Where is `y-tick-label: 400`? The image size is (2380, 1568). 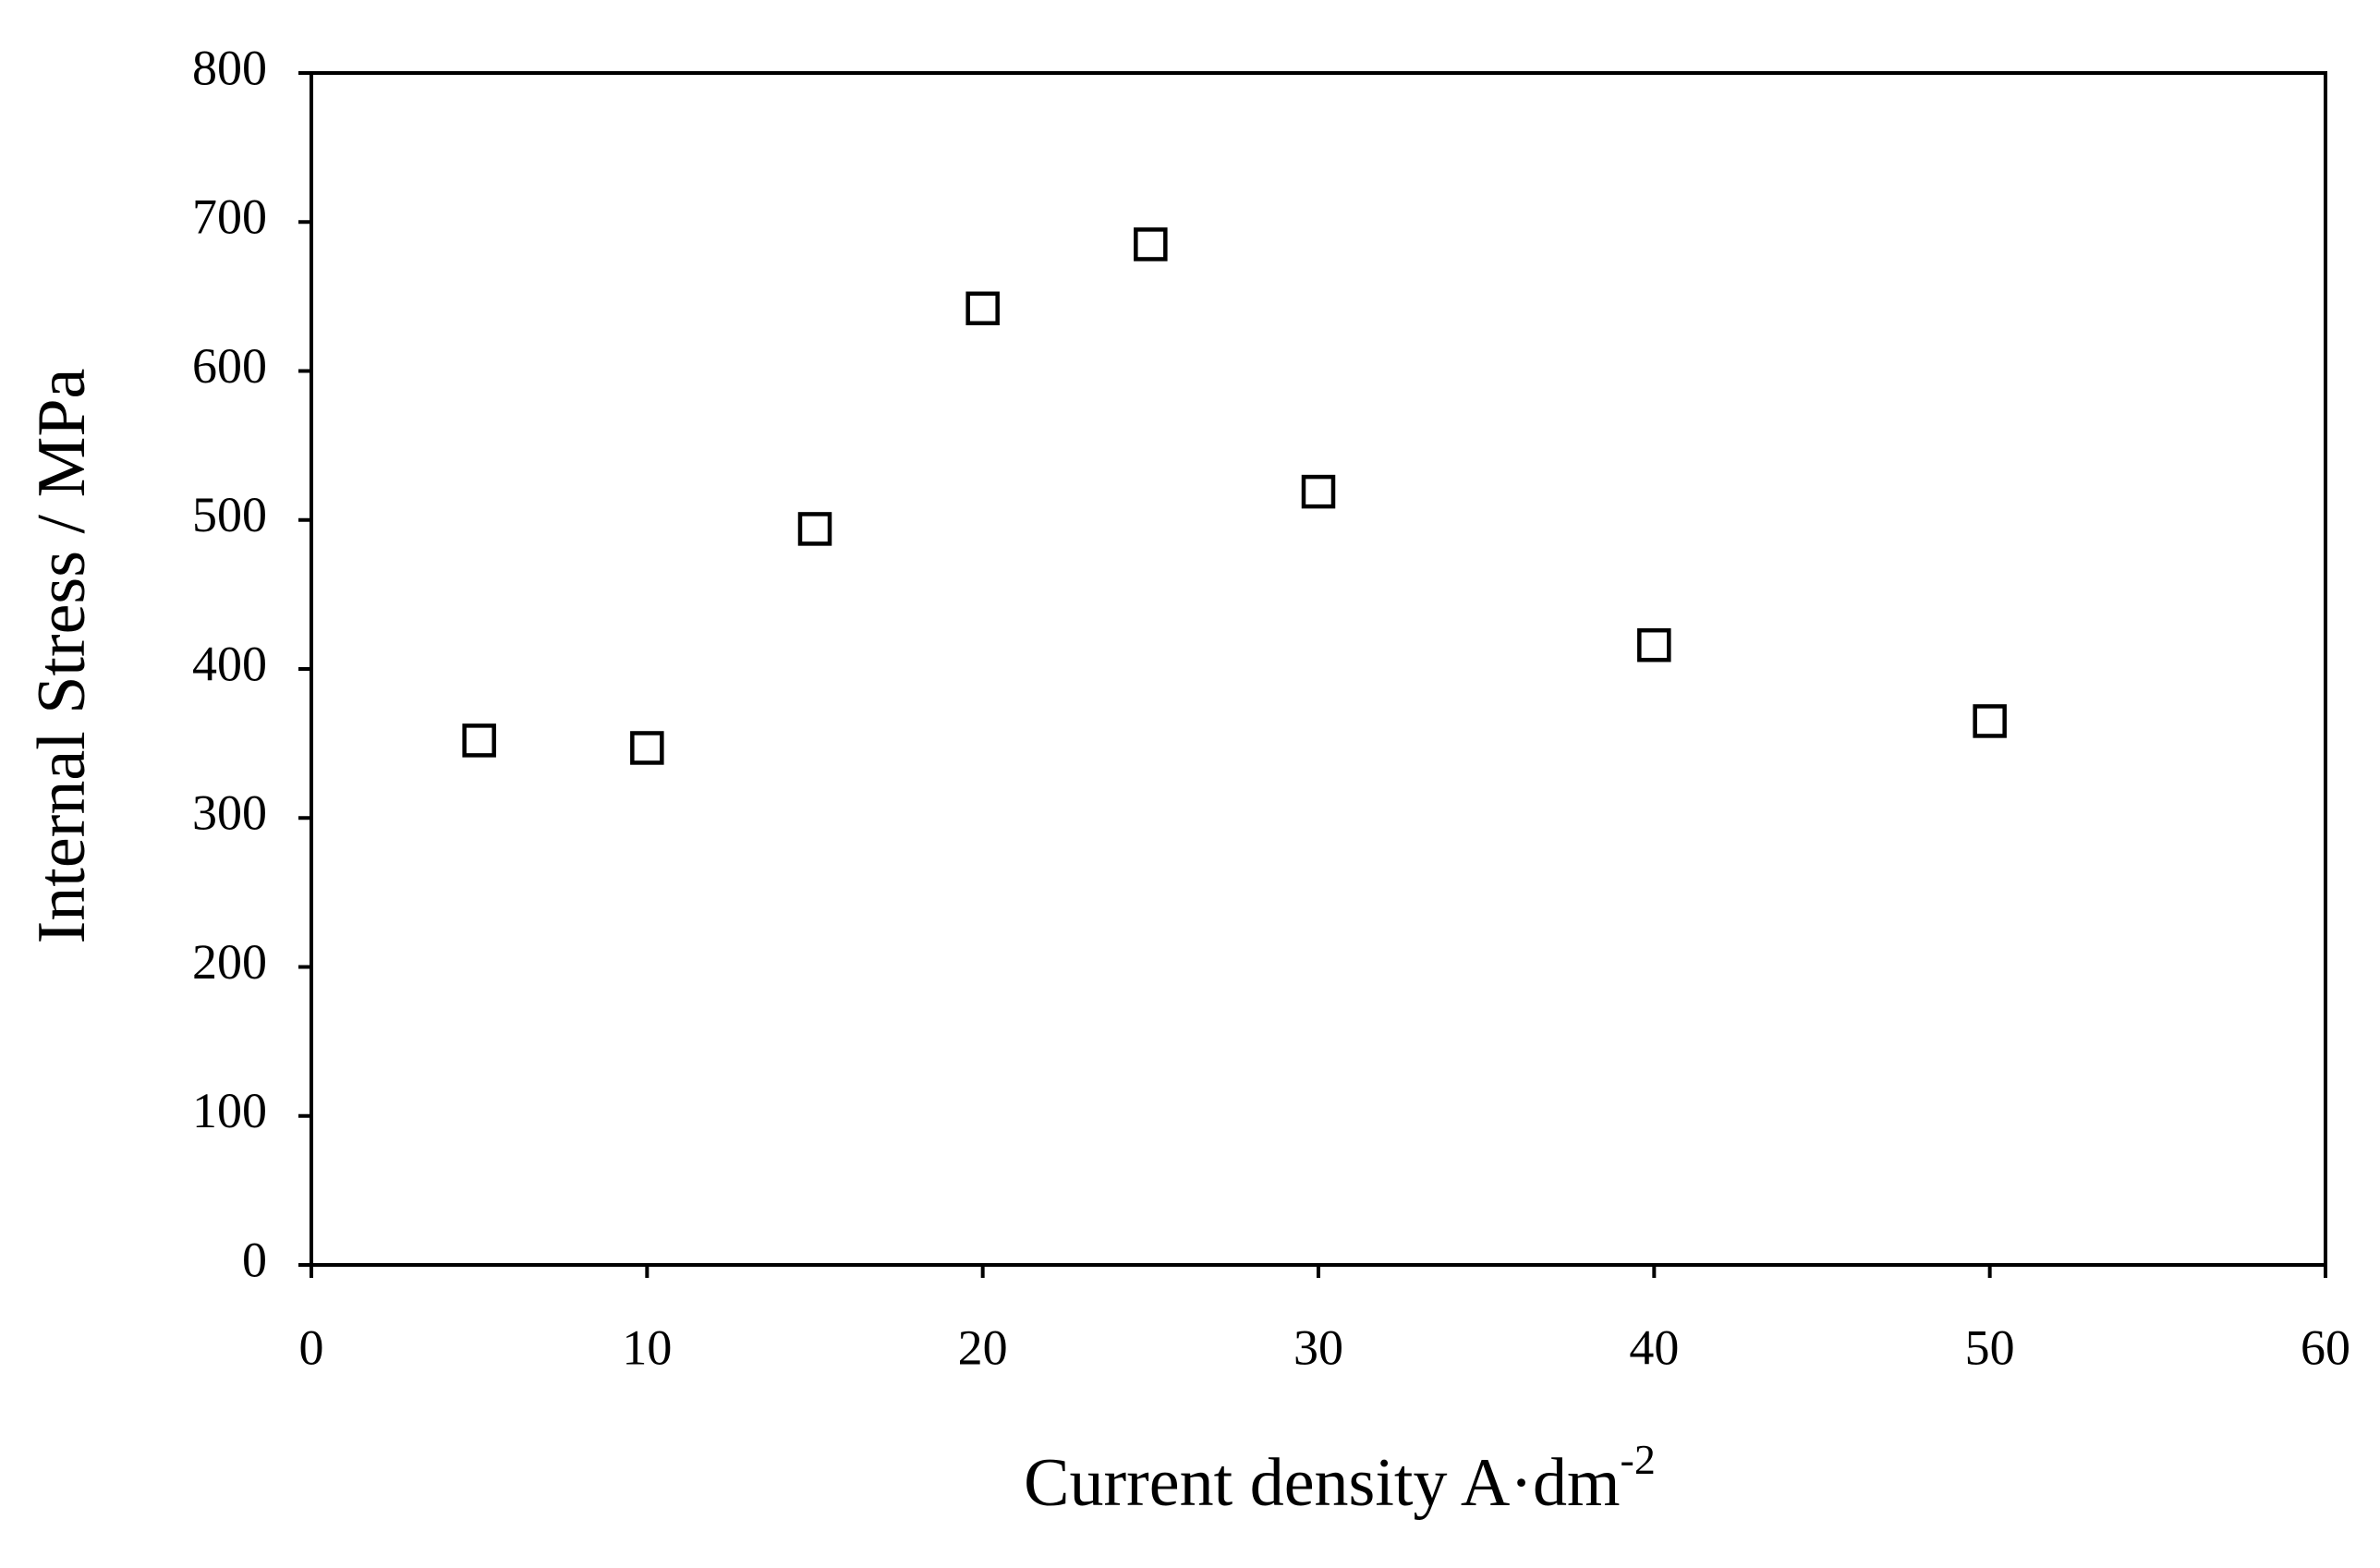
y-tick-label: 400 is located at coordinates (229, 663).